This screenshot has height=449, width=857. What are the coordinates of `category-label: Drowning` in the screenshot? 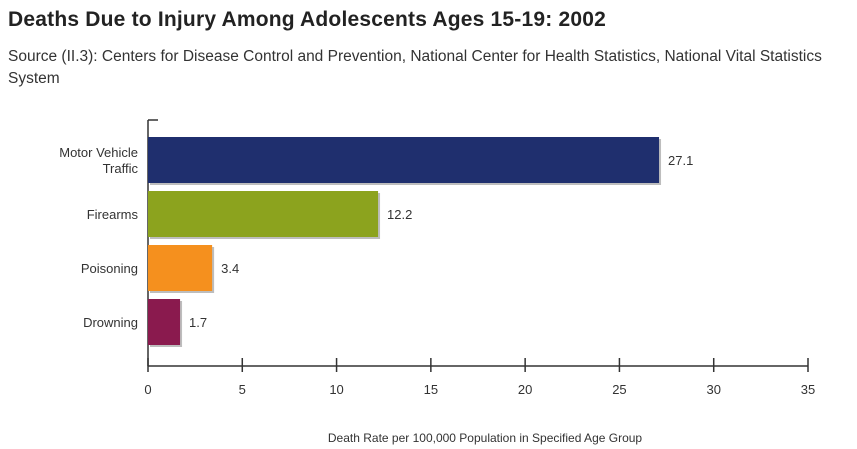 It's located at (110, 322).